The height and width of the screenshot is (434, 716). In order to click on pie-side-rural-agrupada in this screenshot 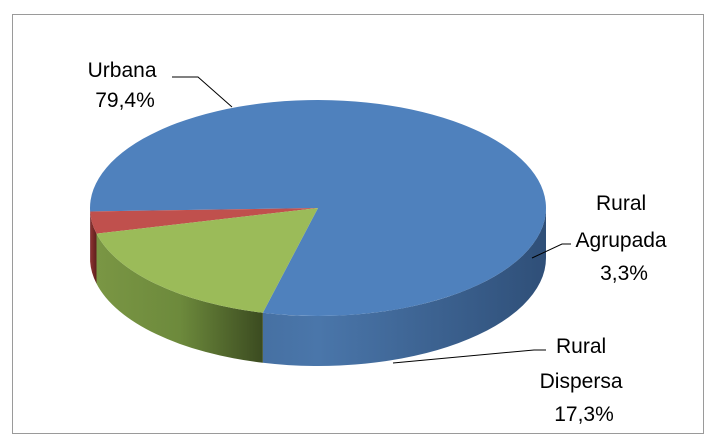, I will do `click(93, 247)`.